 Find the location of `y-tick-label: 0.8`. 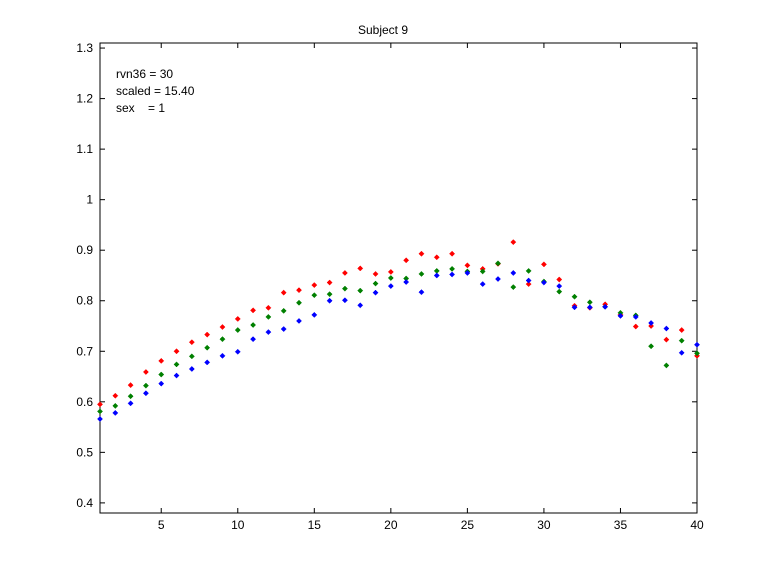

y-tick-label: 0.8 is located at coordinates (84, 301).